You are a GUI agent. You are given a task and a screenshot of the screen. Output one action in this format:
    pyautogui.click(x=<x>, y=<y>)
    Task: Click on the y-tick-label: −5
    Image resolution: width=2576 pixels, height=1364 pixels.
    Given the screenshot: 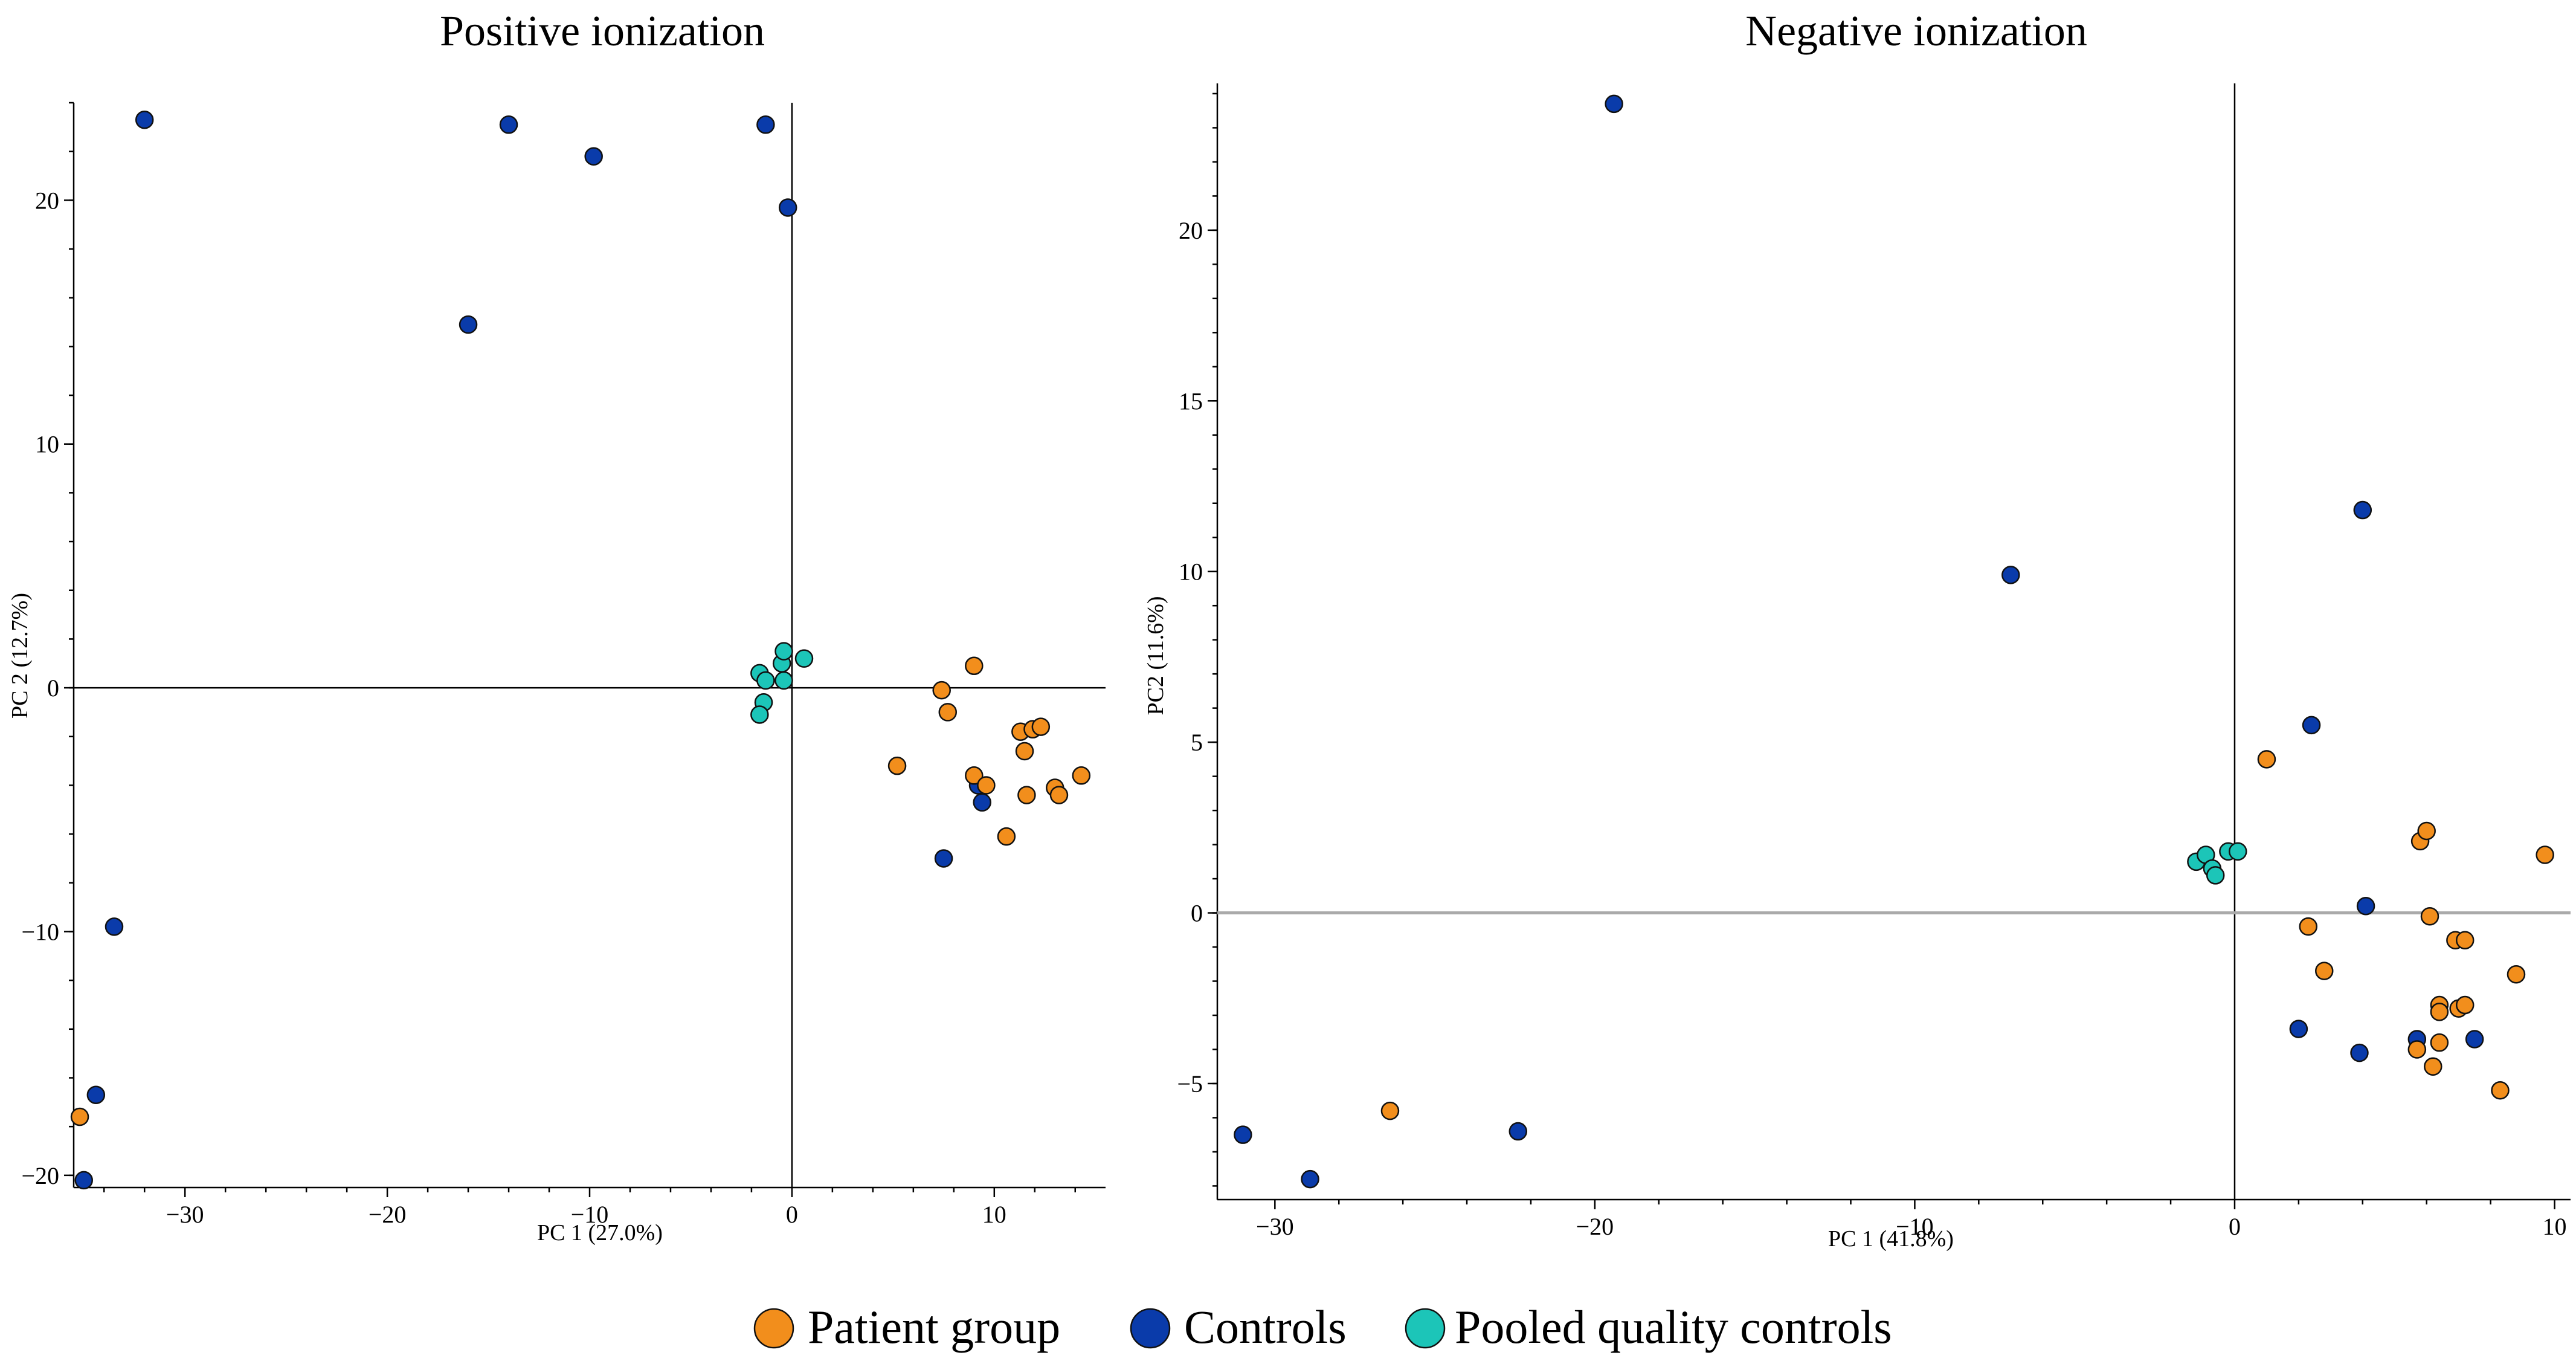 What is the action you would take?
    pyautogui.click(x=1190, y=1083)
    